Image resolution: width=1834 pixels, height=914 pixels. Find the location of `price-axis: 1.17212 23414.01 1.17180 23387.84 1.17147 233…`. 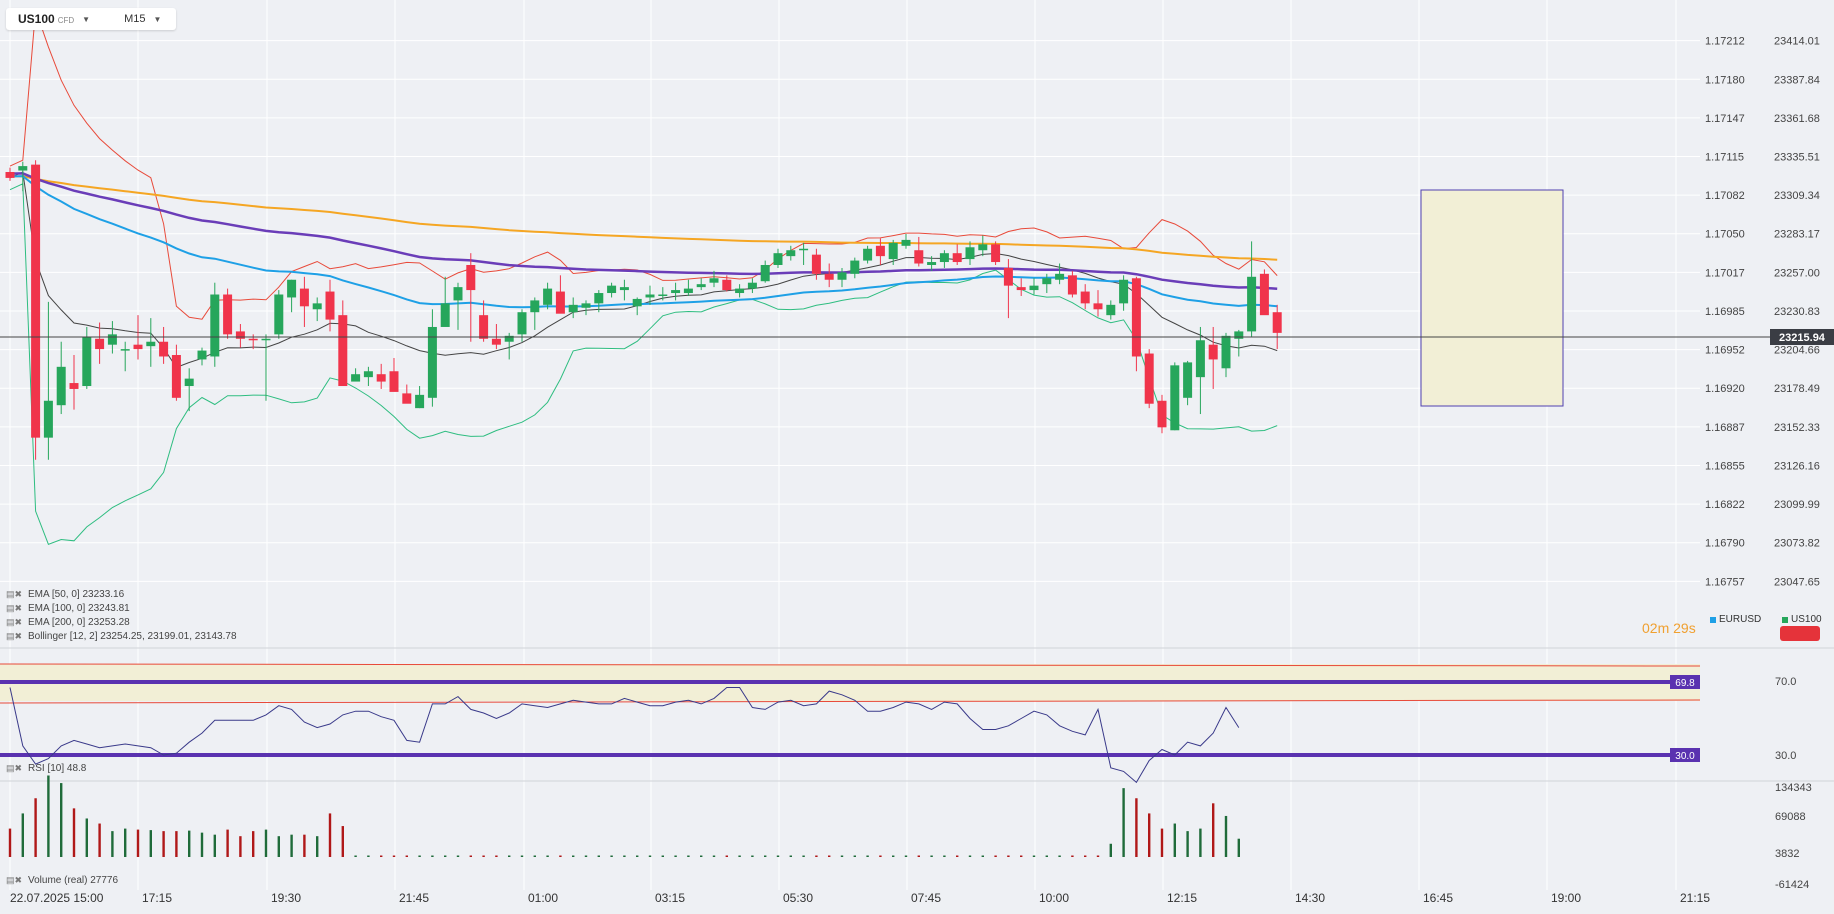

price-axis: 1.17212 23414.01 1.17180 23387.84 1.17147 233… is located at coordinates (1762, 312).